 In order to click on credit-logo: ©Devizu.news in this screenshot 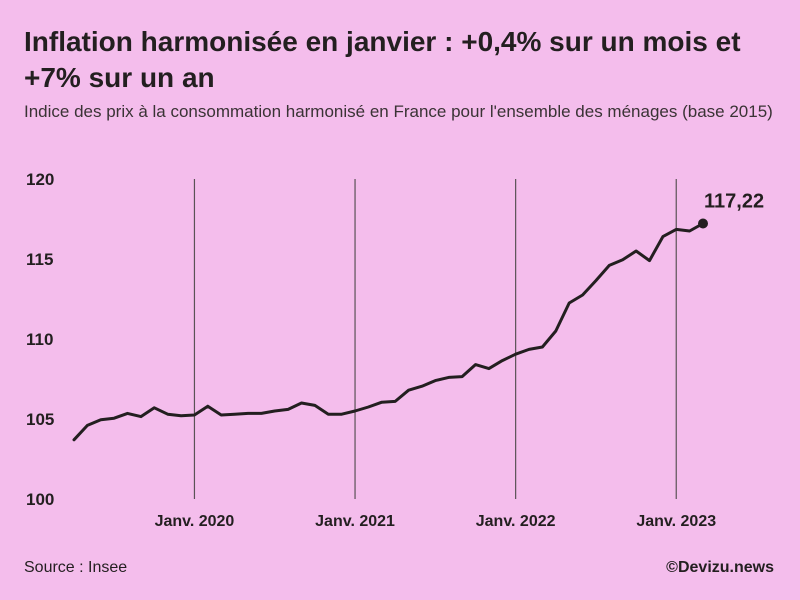, I will do `click(720, 567)`.